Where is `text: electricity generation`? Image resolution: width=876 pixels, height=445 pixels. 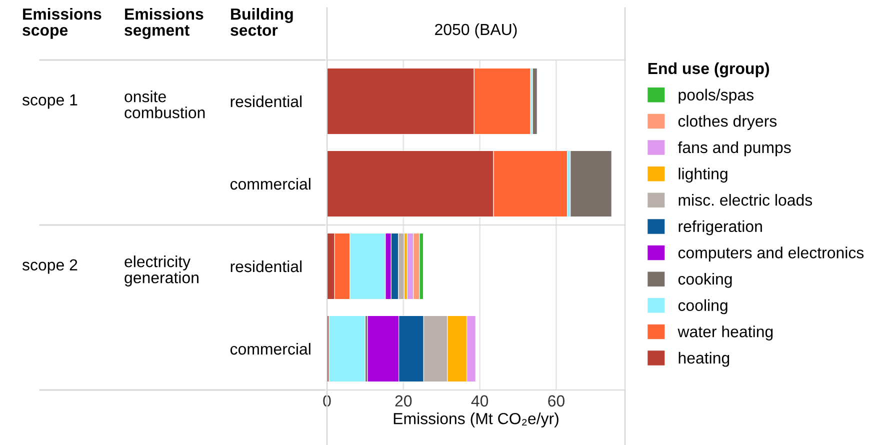 text: electricity generation is located at coordinates (161, 271).